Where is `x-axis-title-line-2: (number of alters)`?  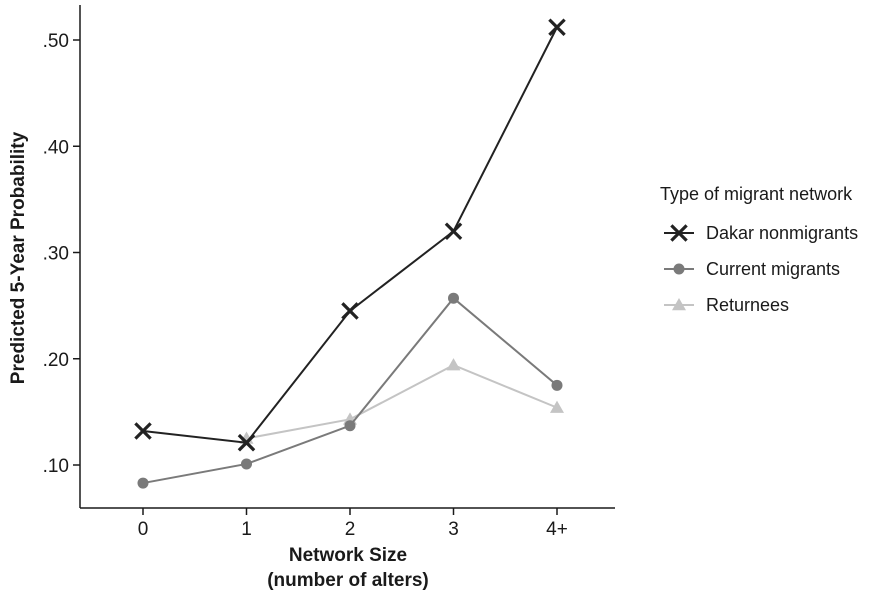 x-axis-title-line-2: (number of alters) is located at coordinates (348, 580).